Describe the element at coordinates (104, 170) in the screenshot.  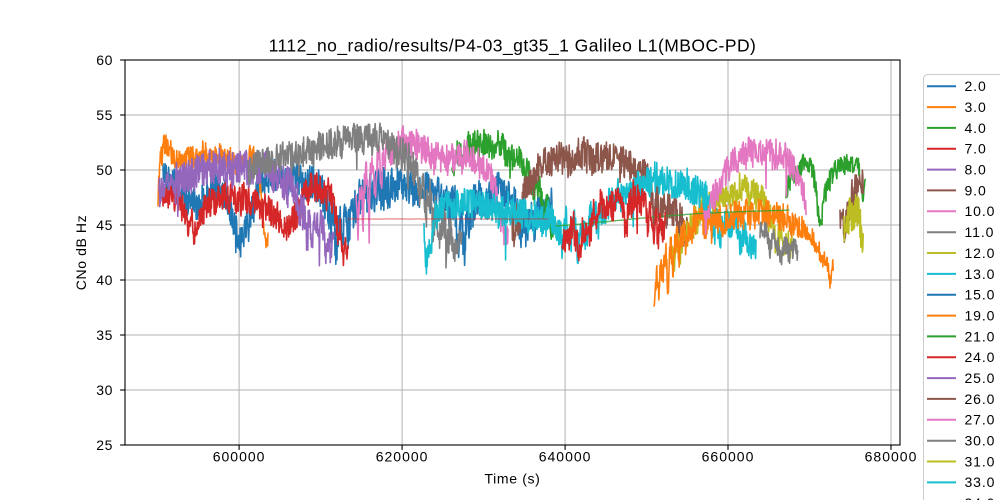
I see `svg-text: 50` at that location.